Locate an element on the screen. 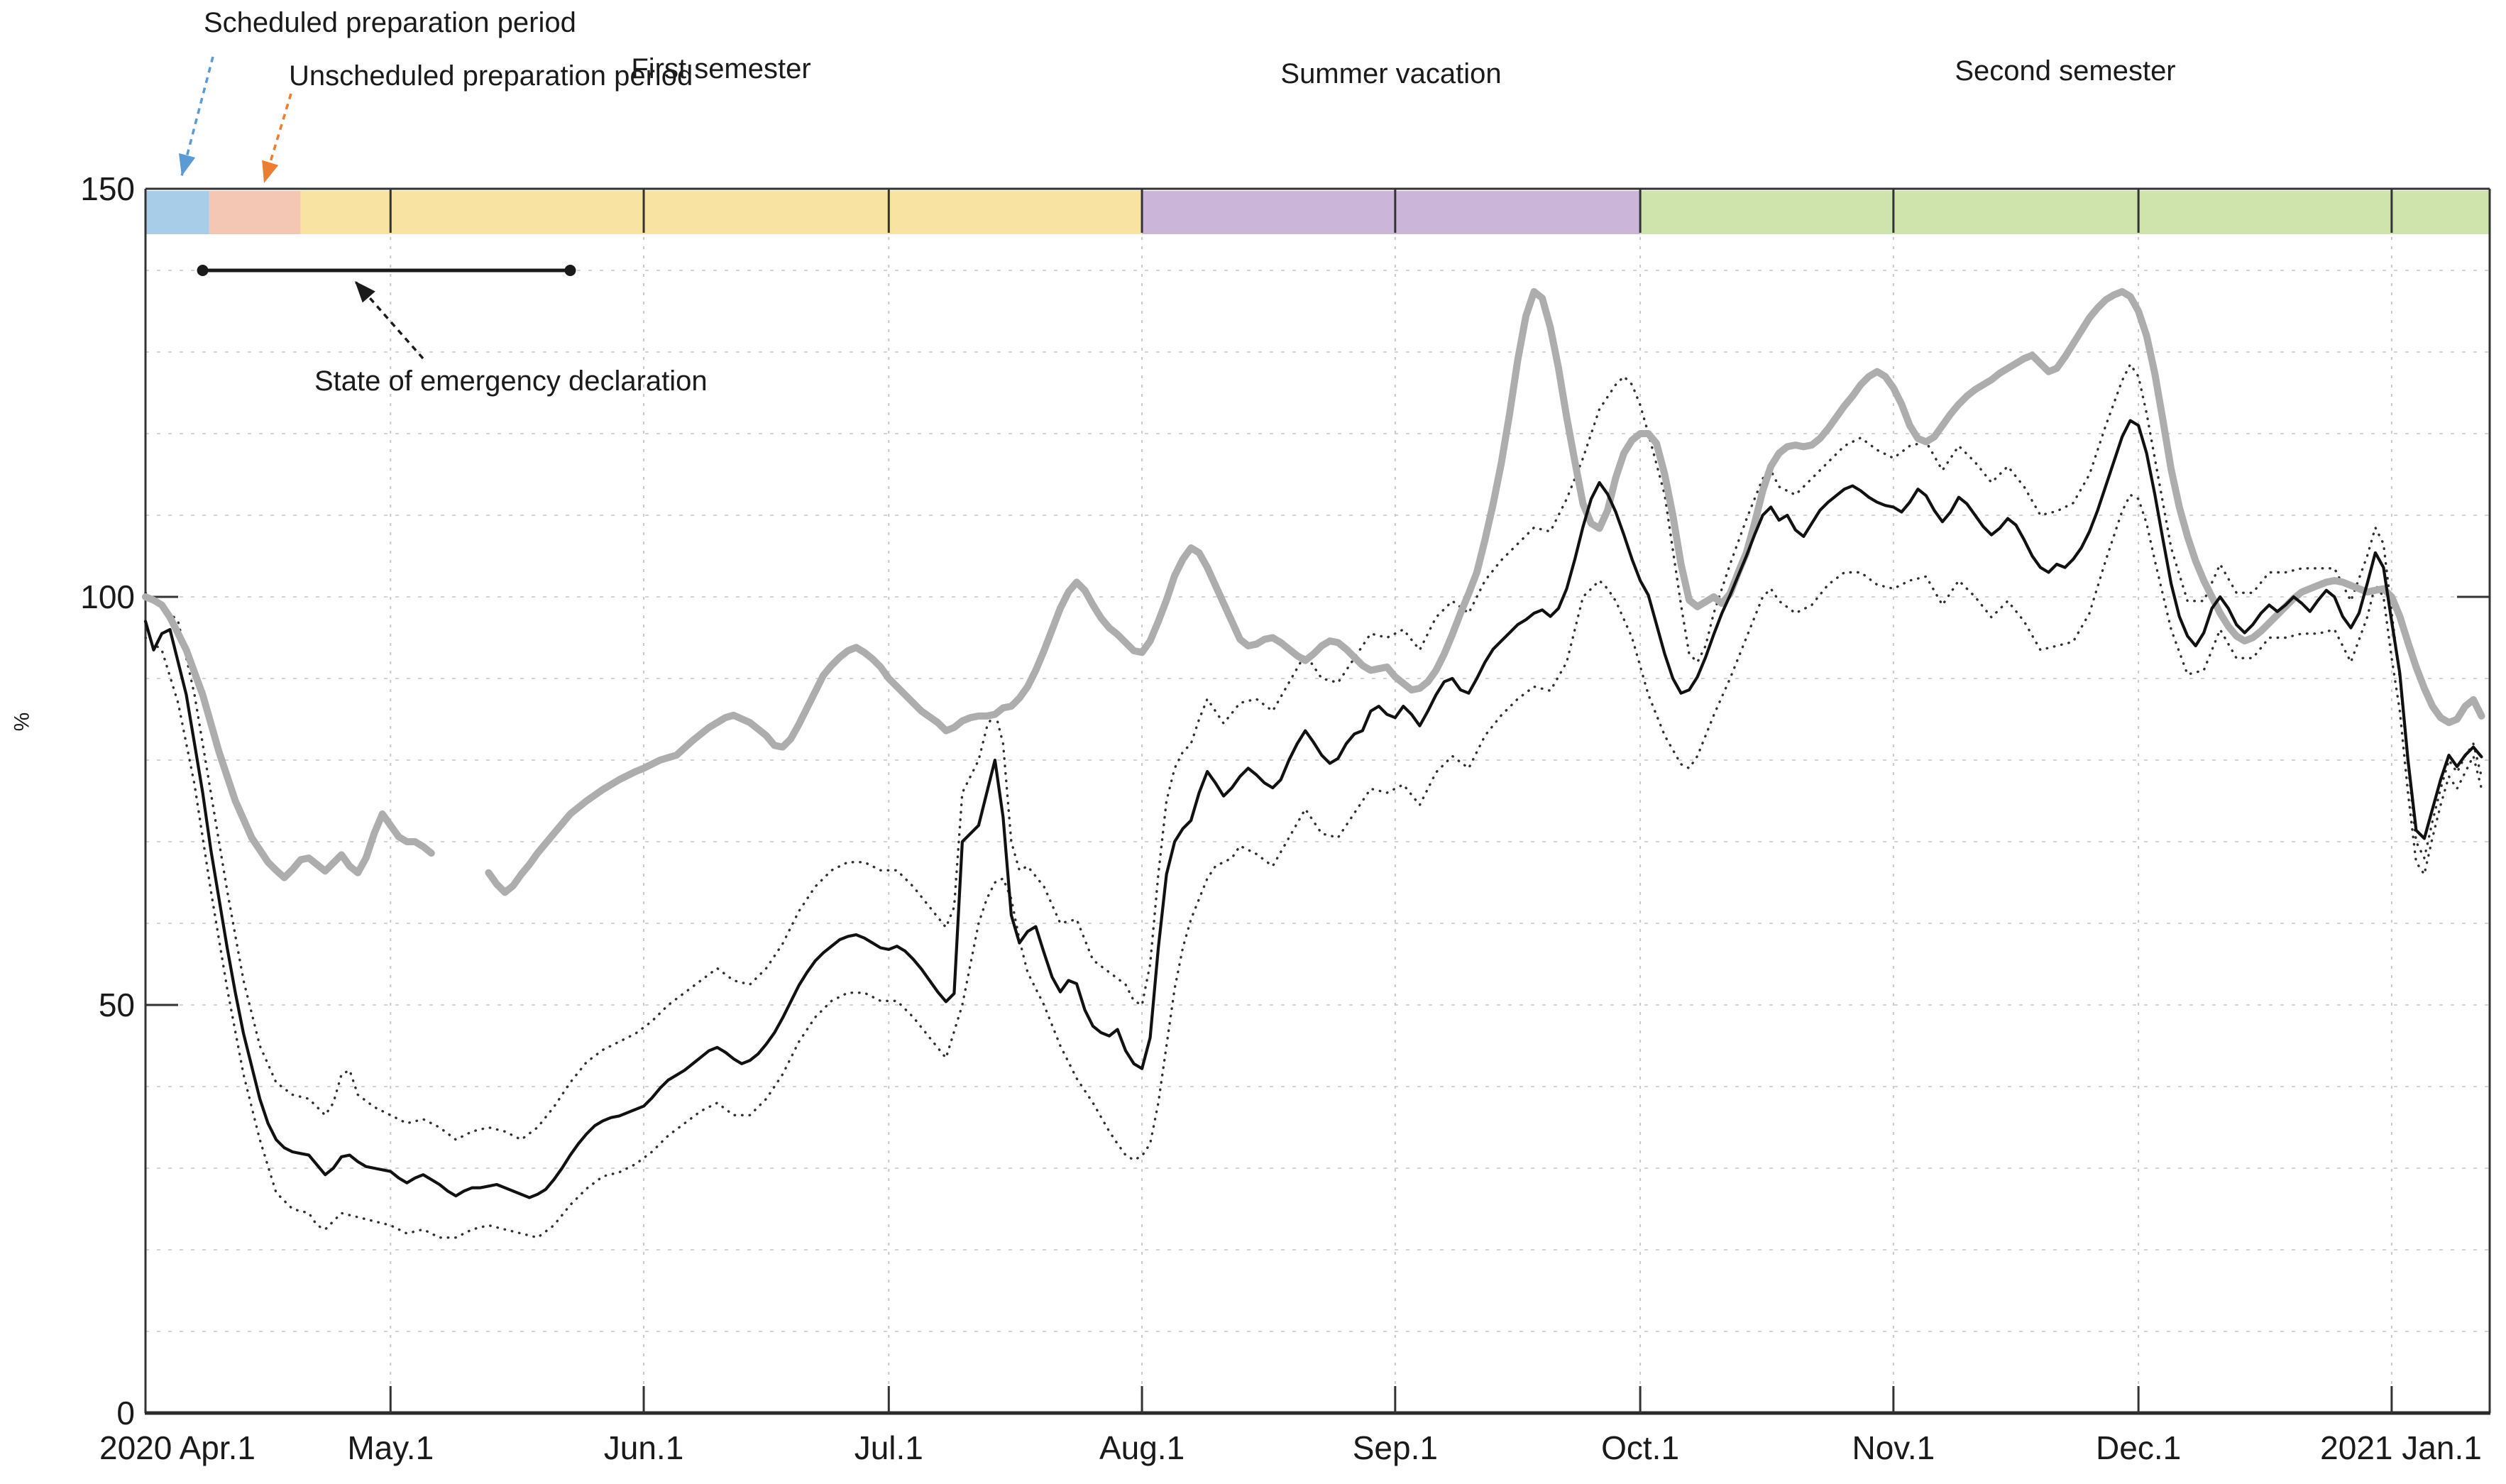 The image size is (2506, 1484). summer-vacation-label: Summer vacation is located at coordinates (1391, 73).